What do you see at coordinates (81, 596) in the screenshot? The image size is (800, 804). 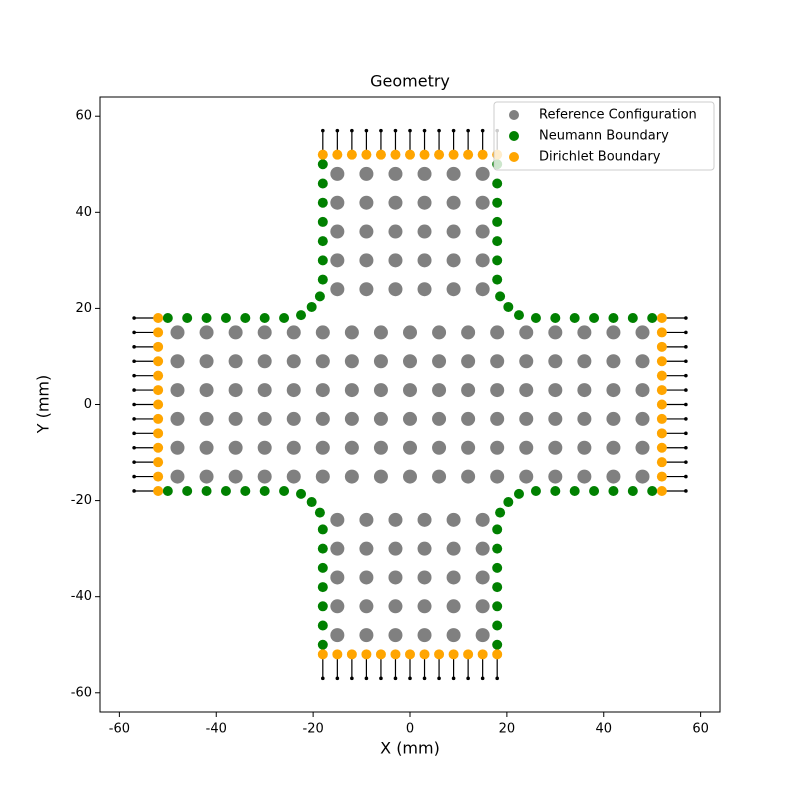 I see `y-tick-label: -40` at bounding box center [81, 596].